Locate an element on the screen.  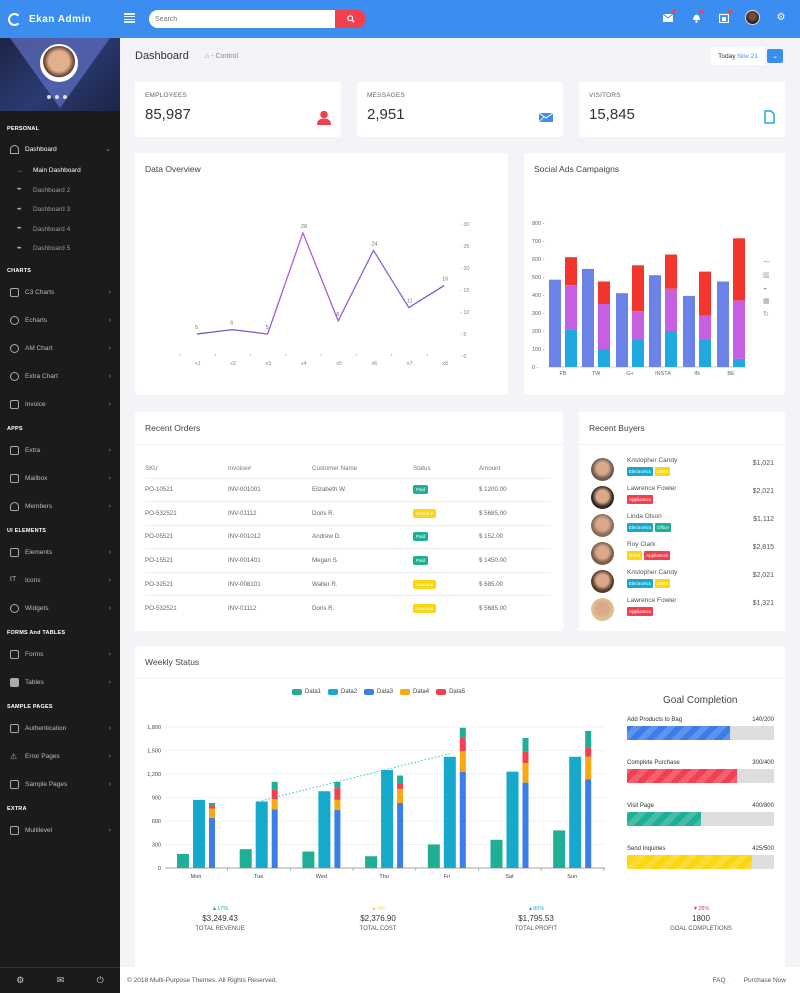
legend-data5: Data5 is located at coordinates (450, 692).